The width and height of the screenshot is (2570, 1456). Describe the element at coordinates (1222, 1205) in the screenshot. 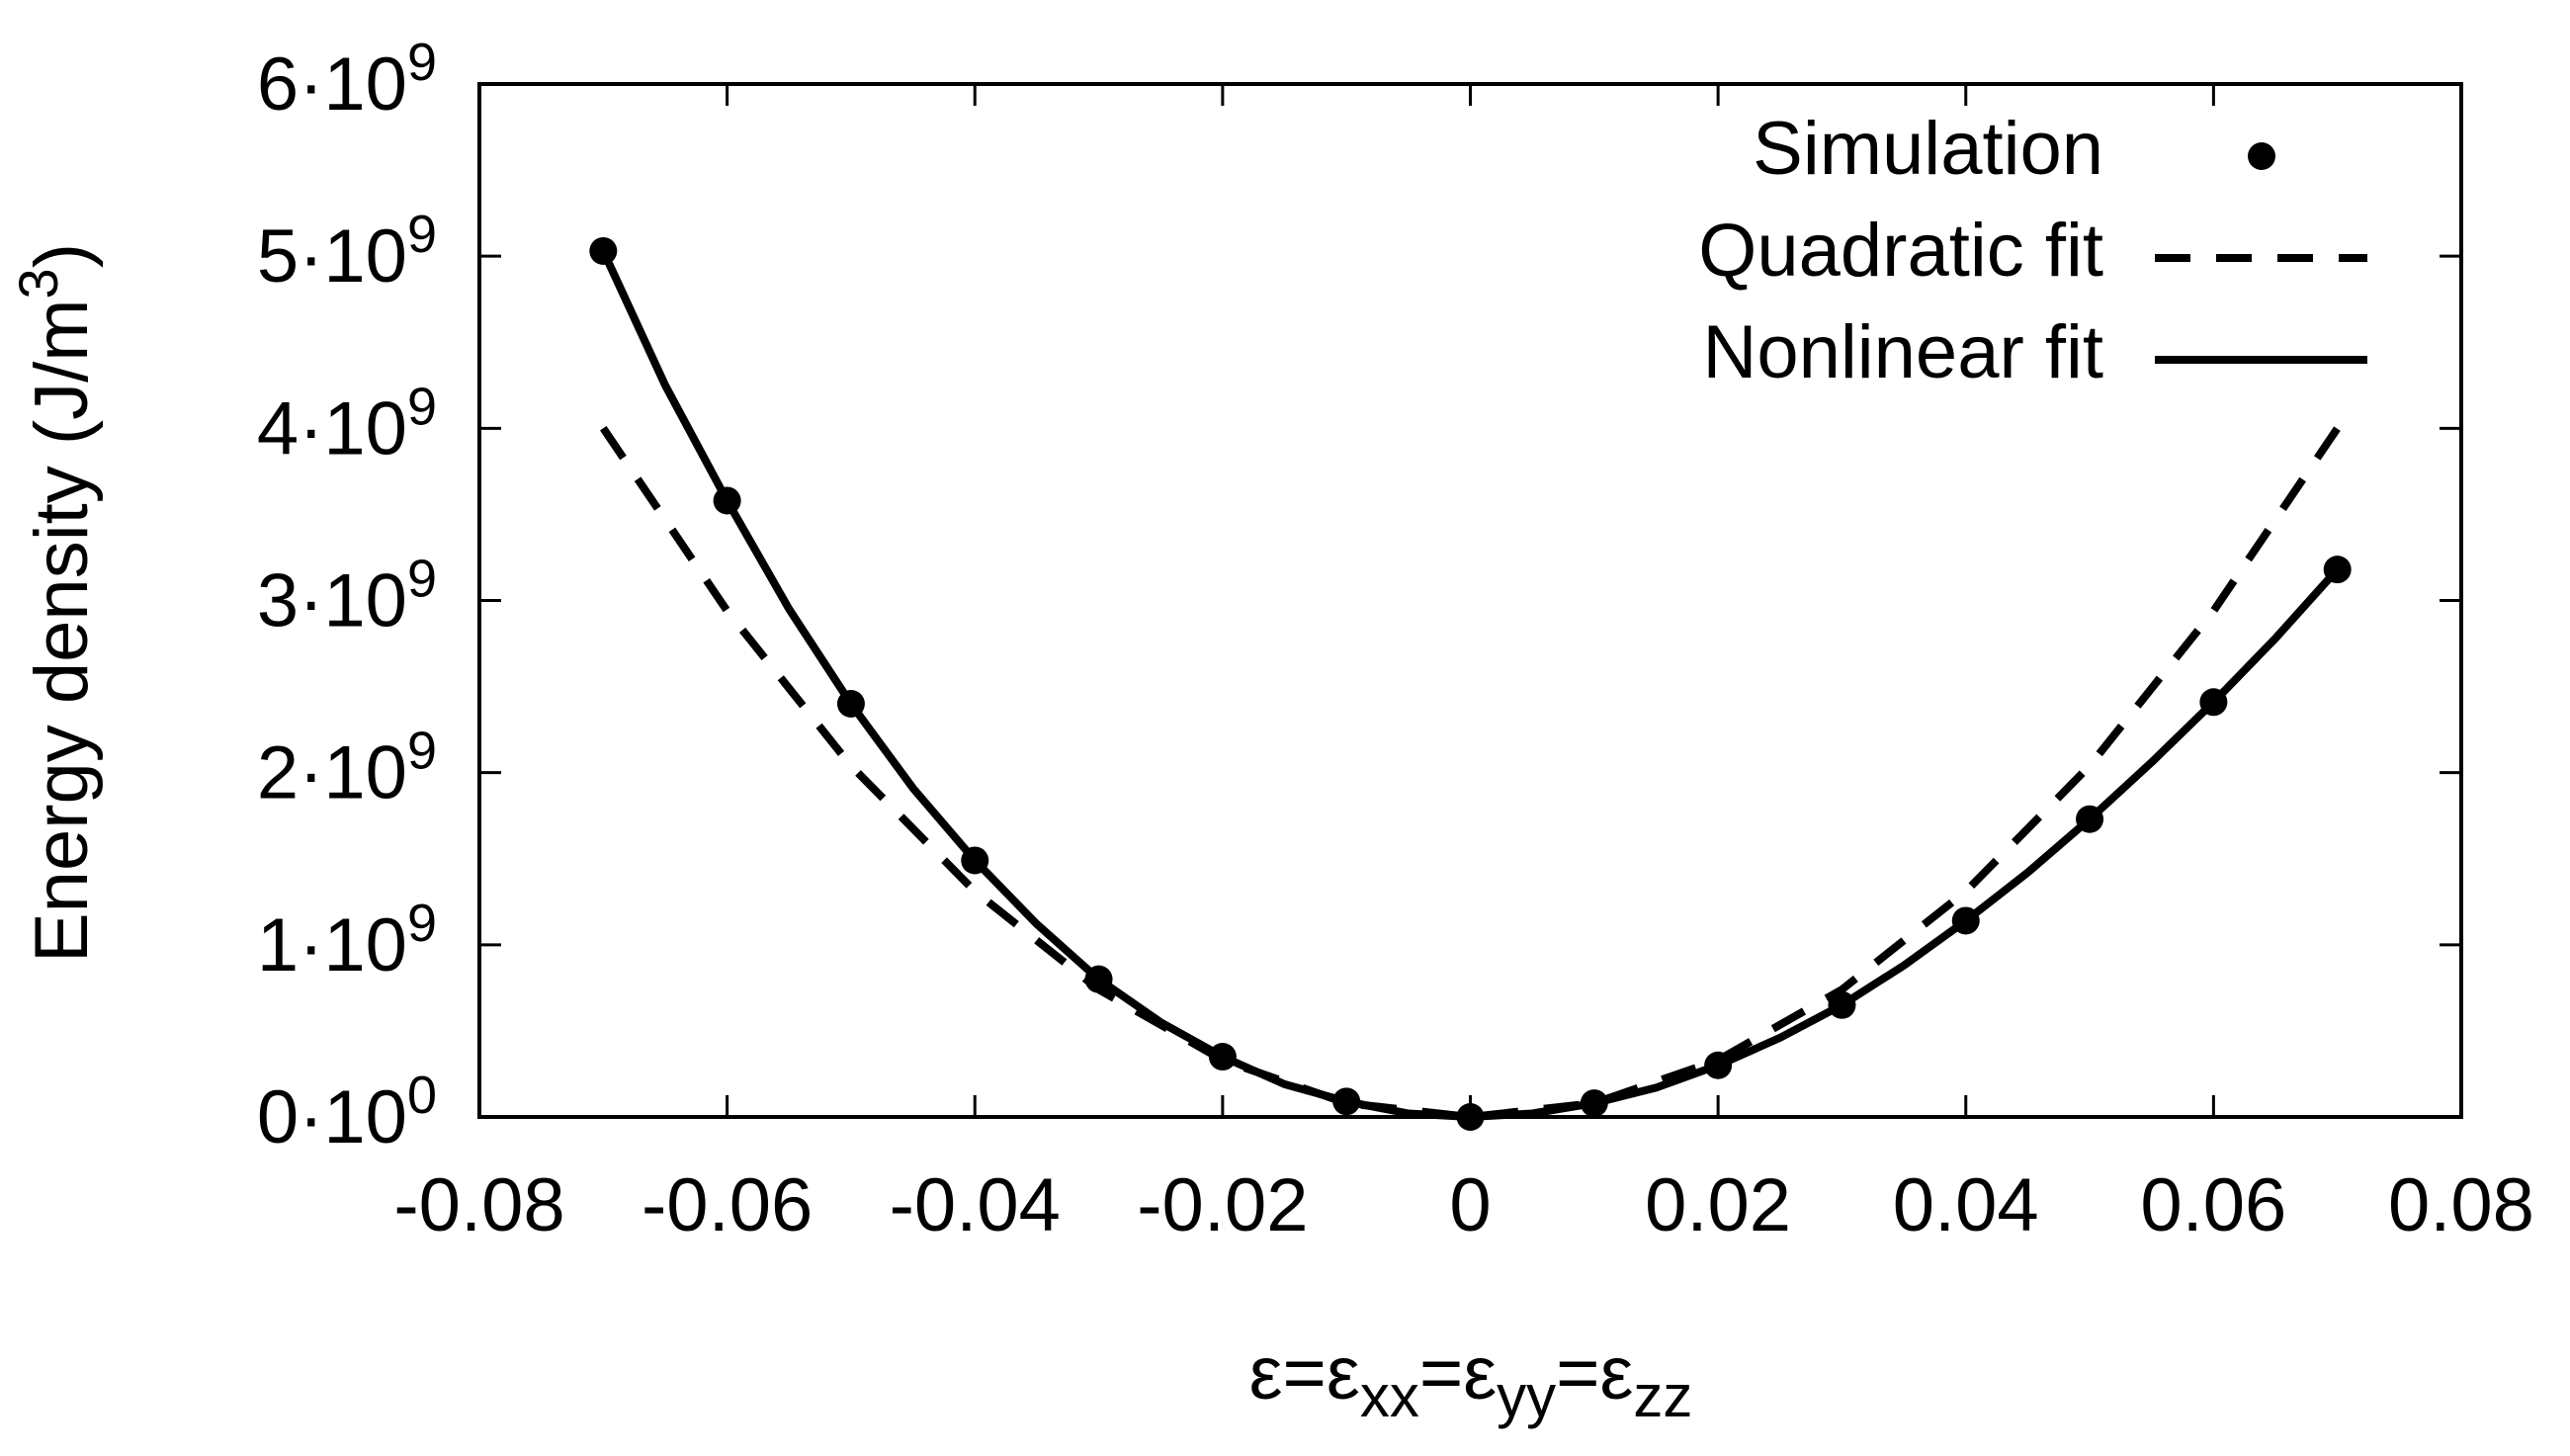

I see `x-tick-label: -0.02` at that location.